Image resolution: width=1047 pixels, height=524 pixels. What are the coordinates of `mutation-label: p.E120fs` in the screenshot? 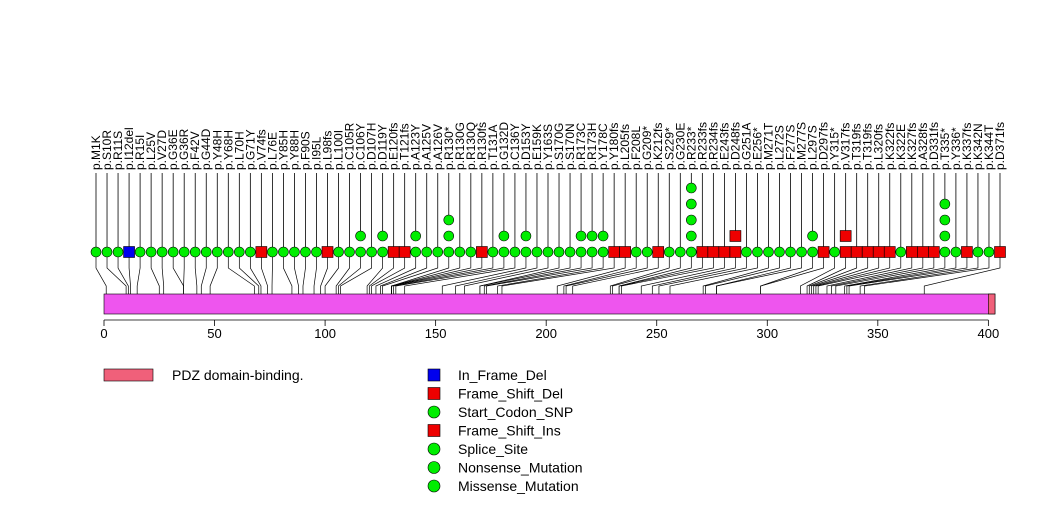 It's located at (394, 146).